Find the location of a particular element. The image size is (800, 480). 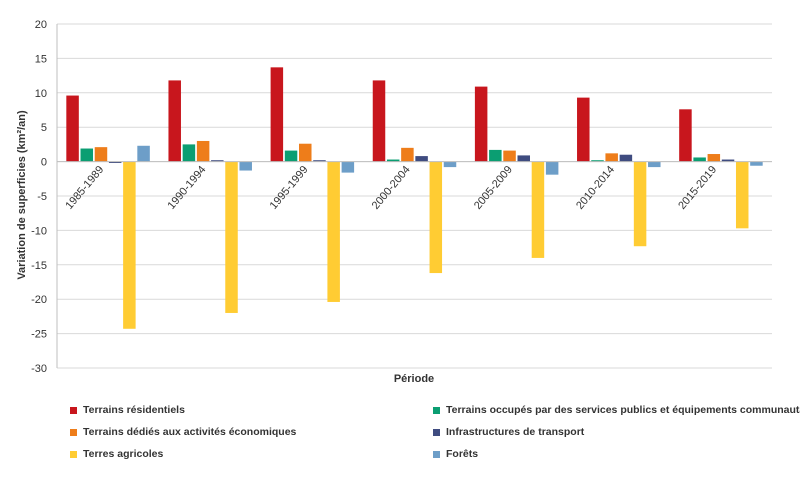

y-tick-label: -20 is located at coordinates (39, 300).